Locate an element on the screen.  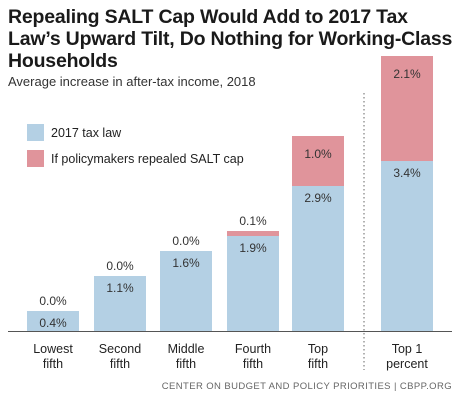
category-label-4-1: fifth is located at coordinates (318, 364).